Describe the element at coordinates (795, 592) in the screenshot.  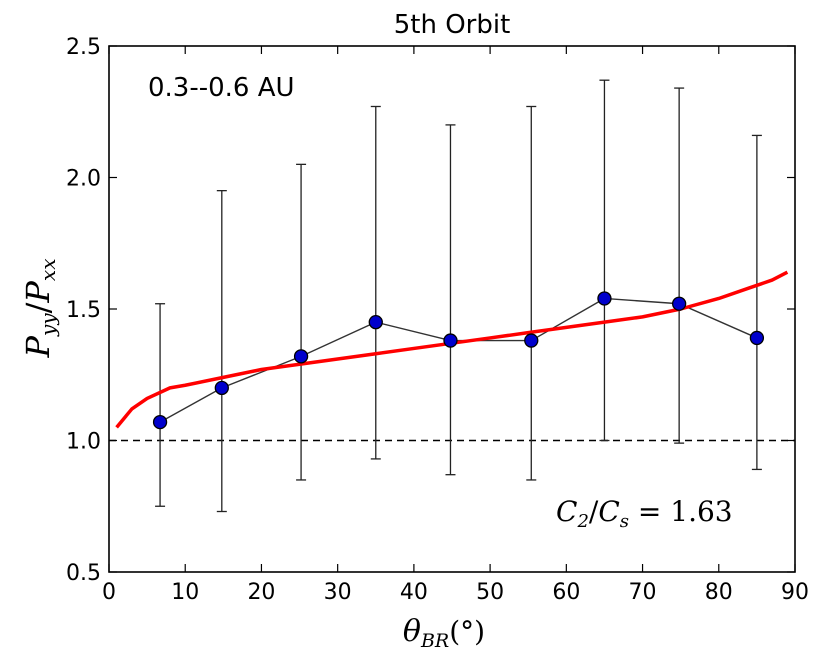
I see `x-tick-label: 90` at that location.